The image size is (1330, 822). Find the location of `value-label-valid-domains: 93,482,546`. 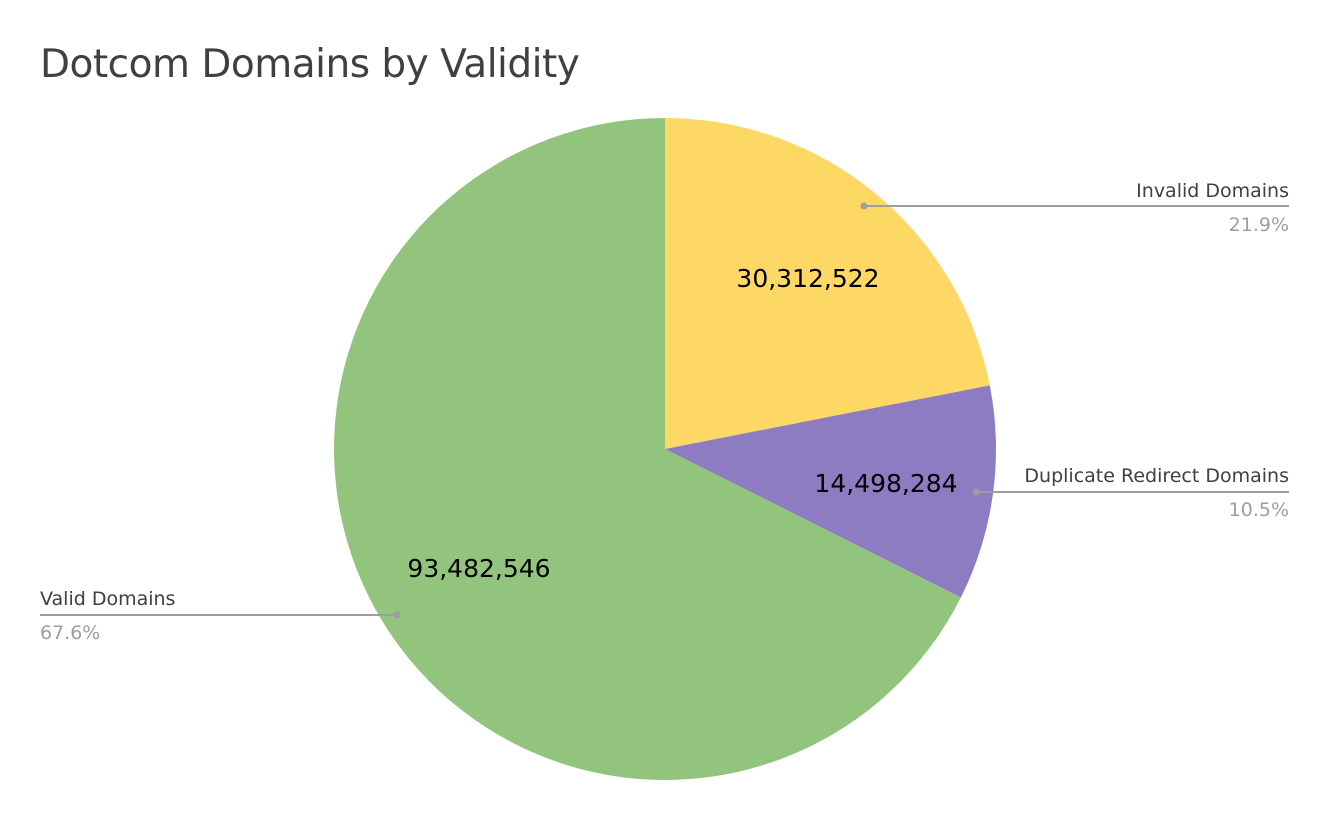

value-label-valid-domains: 93,482,546 is located at coordinates (478, 568).